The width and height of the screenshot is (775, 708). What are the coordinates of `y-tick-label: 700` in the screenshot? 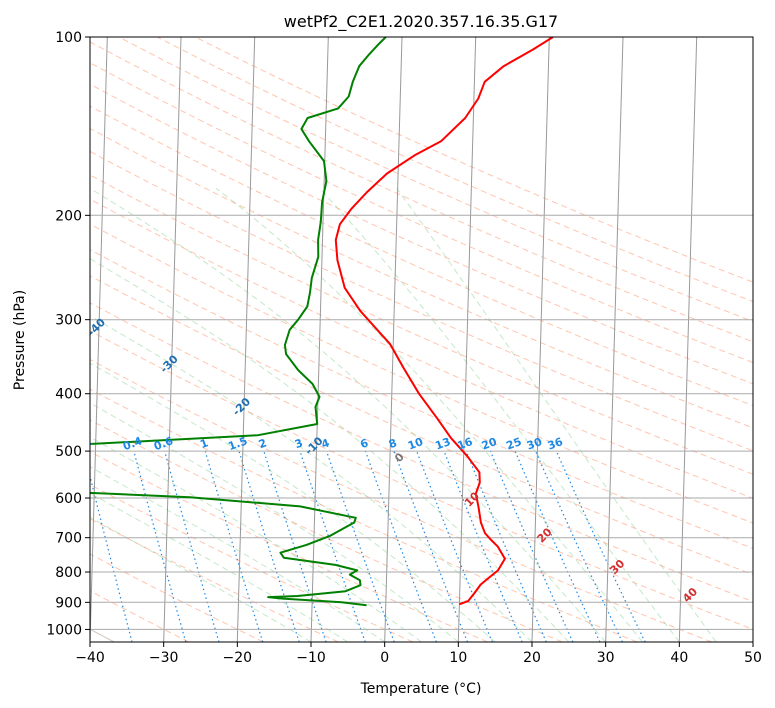 It's located at (68, 539).